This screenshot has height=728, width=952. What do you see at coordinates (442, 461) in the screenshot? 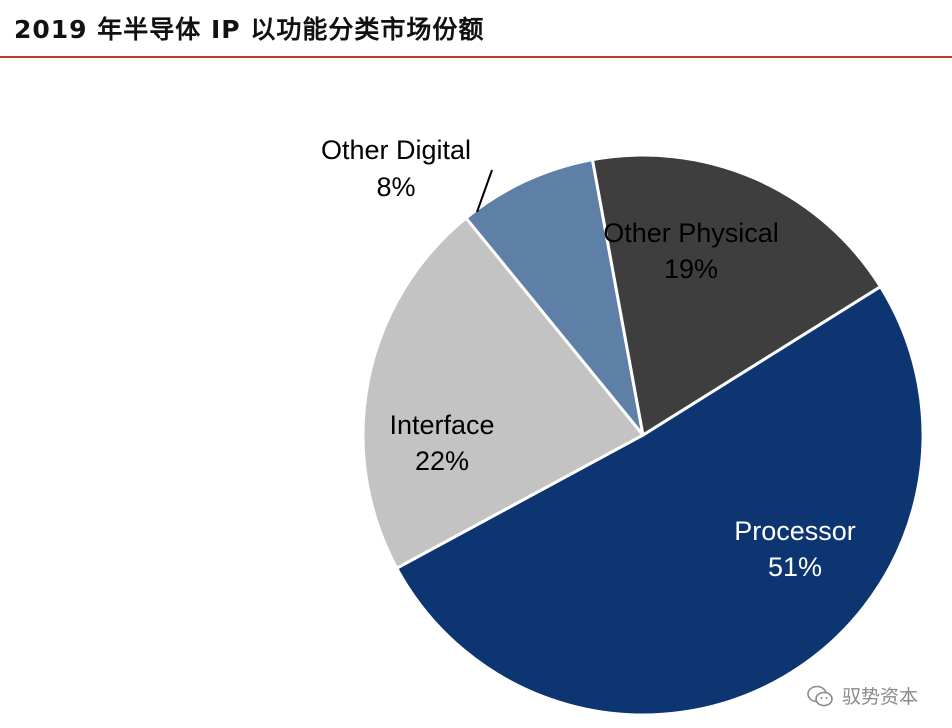
I see `slice-value-interface: 22%` at bounding box center [442, 461].